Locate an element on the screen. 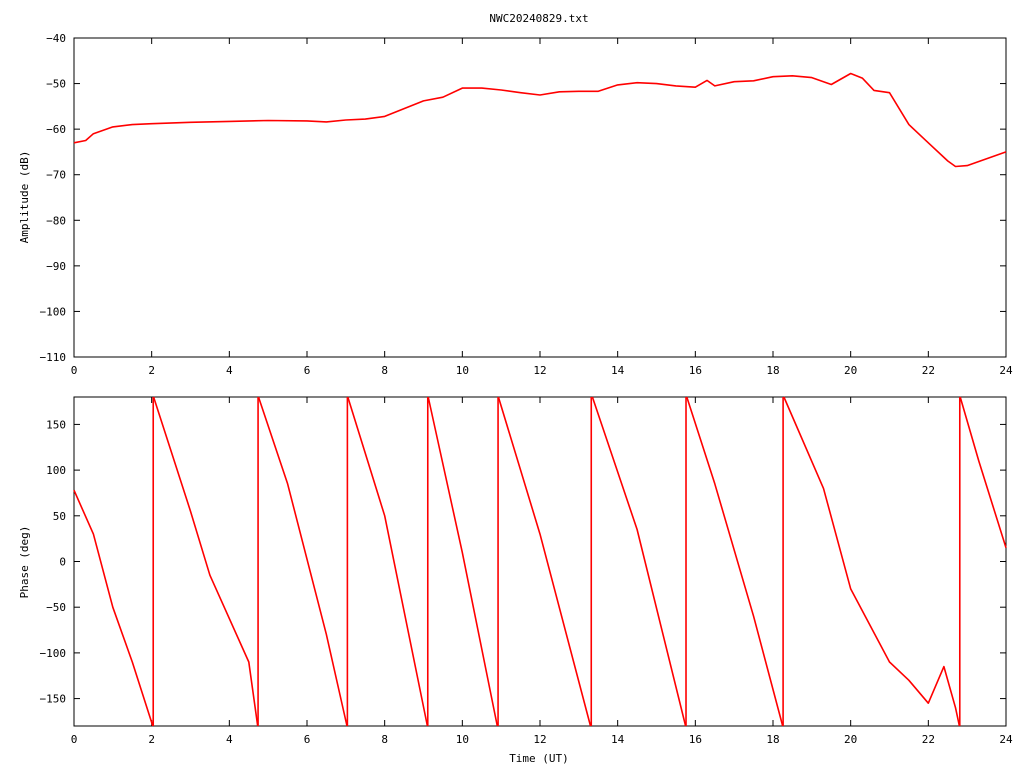 The height and width of the screenshot is (768, 1024). phase-x-tick-label: 16 is located at coordinates (695, 739).